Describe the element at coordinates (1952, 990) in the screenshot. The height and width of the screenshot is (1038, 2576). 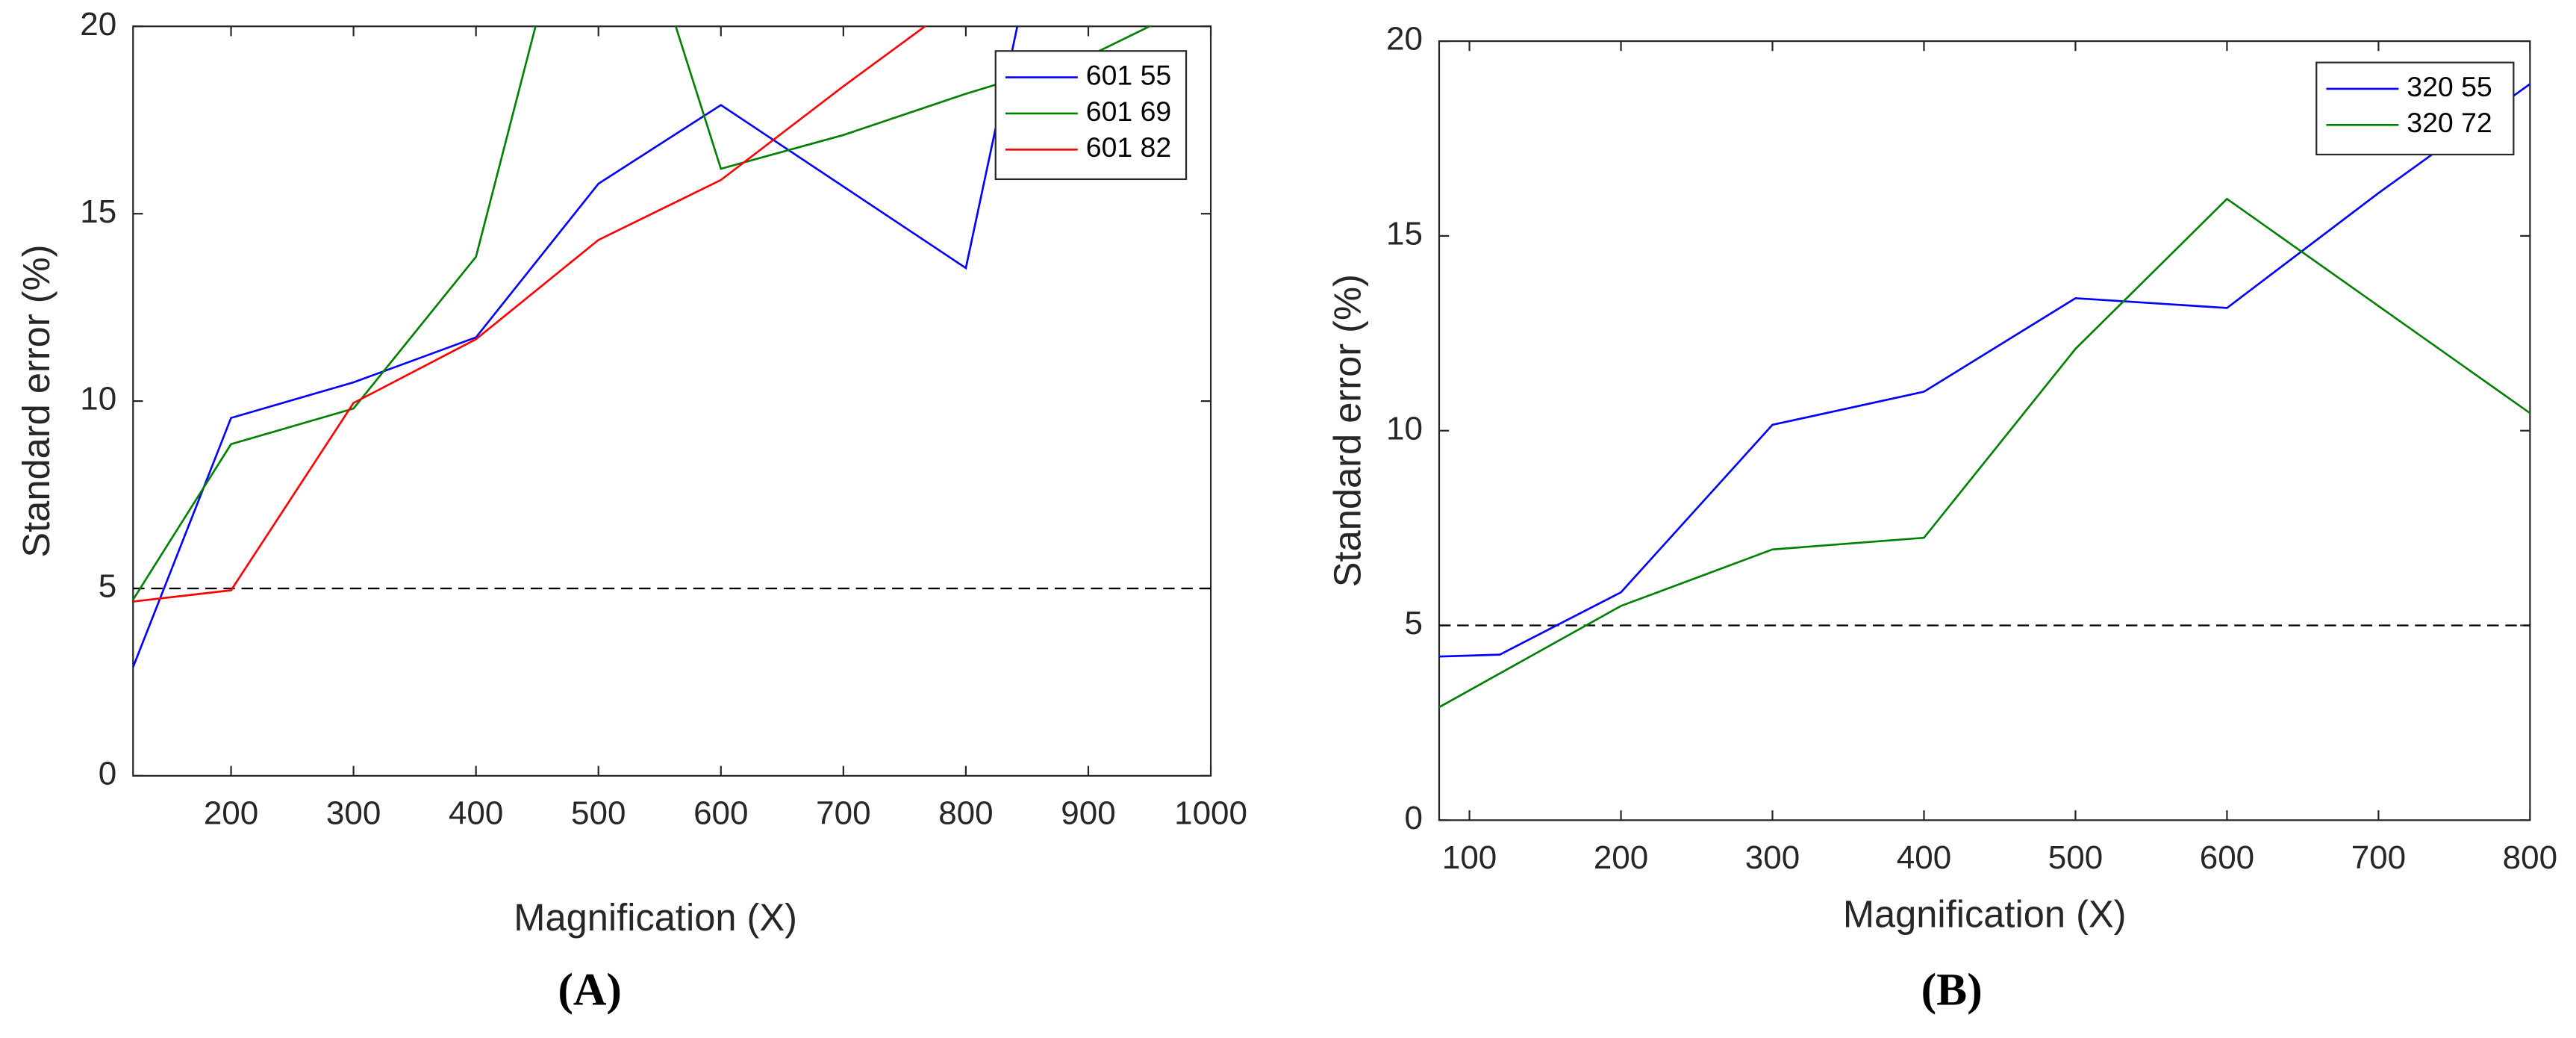
I see `panel-label: (B)` at that location.